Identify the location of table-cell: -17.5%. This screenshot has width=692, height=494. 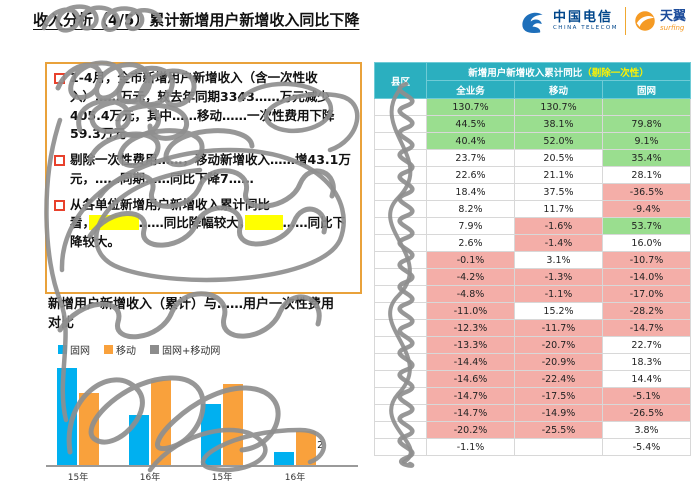
(558, 396).